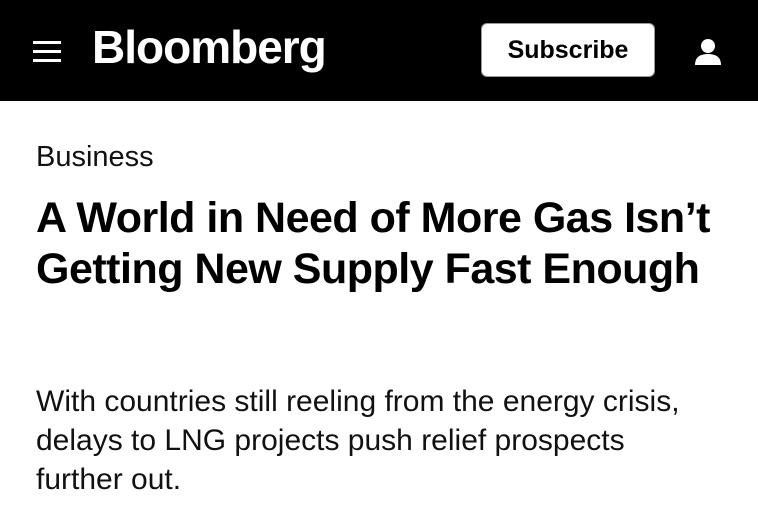 The width and height of the screenshot is (758, 516). What do you see at coordinates (568, 50) in the screenshot?
I see `subscribe-button: Subscribe` at bounding box center [568, 50].